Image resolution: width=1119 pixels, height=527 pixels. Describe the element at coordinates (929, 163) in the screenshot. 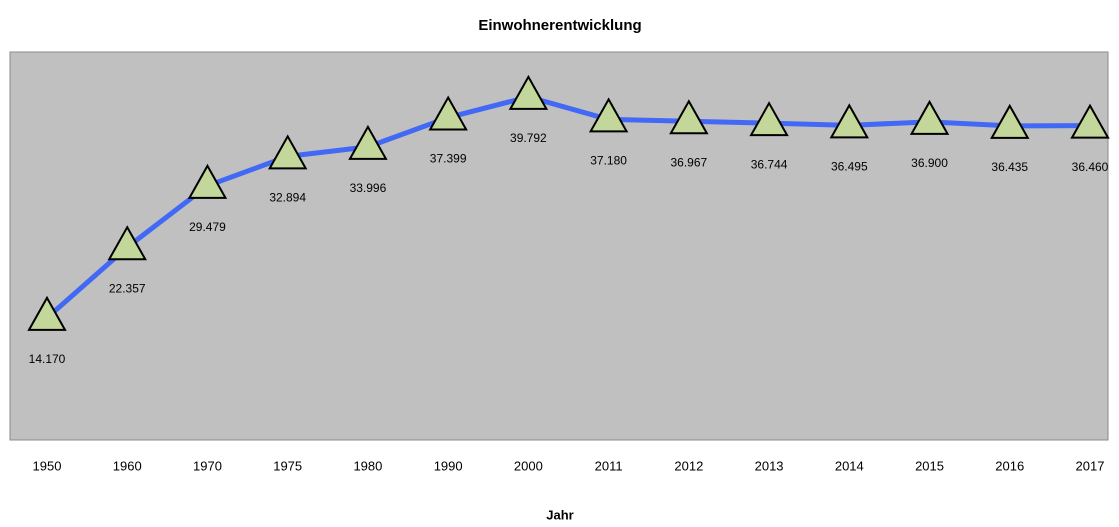

I see `data-label: 36.900` at that location.